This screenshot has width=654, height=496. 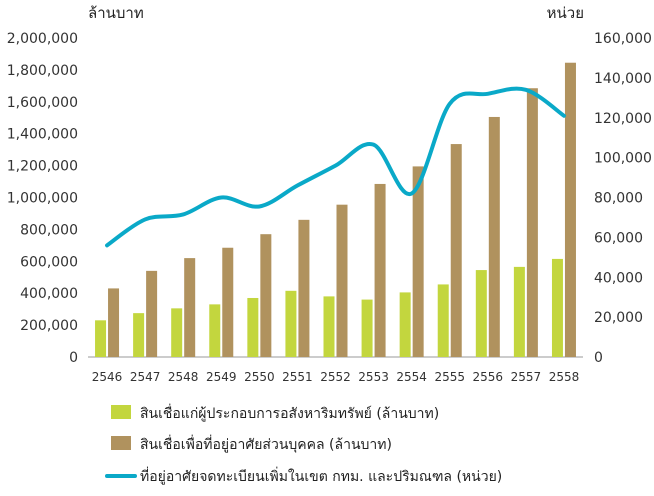 I want to click on left-tick-label: 1,400,000, so click(x=42, y=135).